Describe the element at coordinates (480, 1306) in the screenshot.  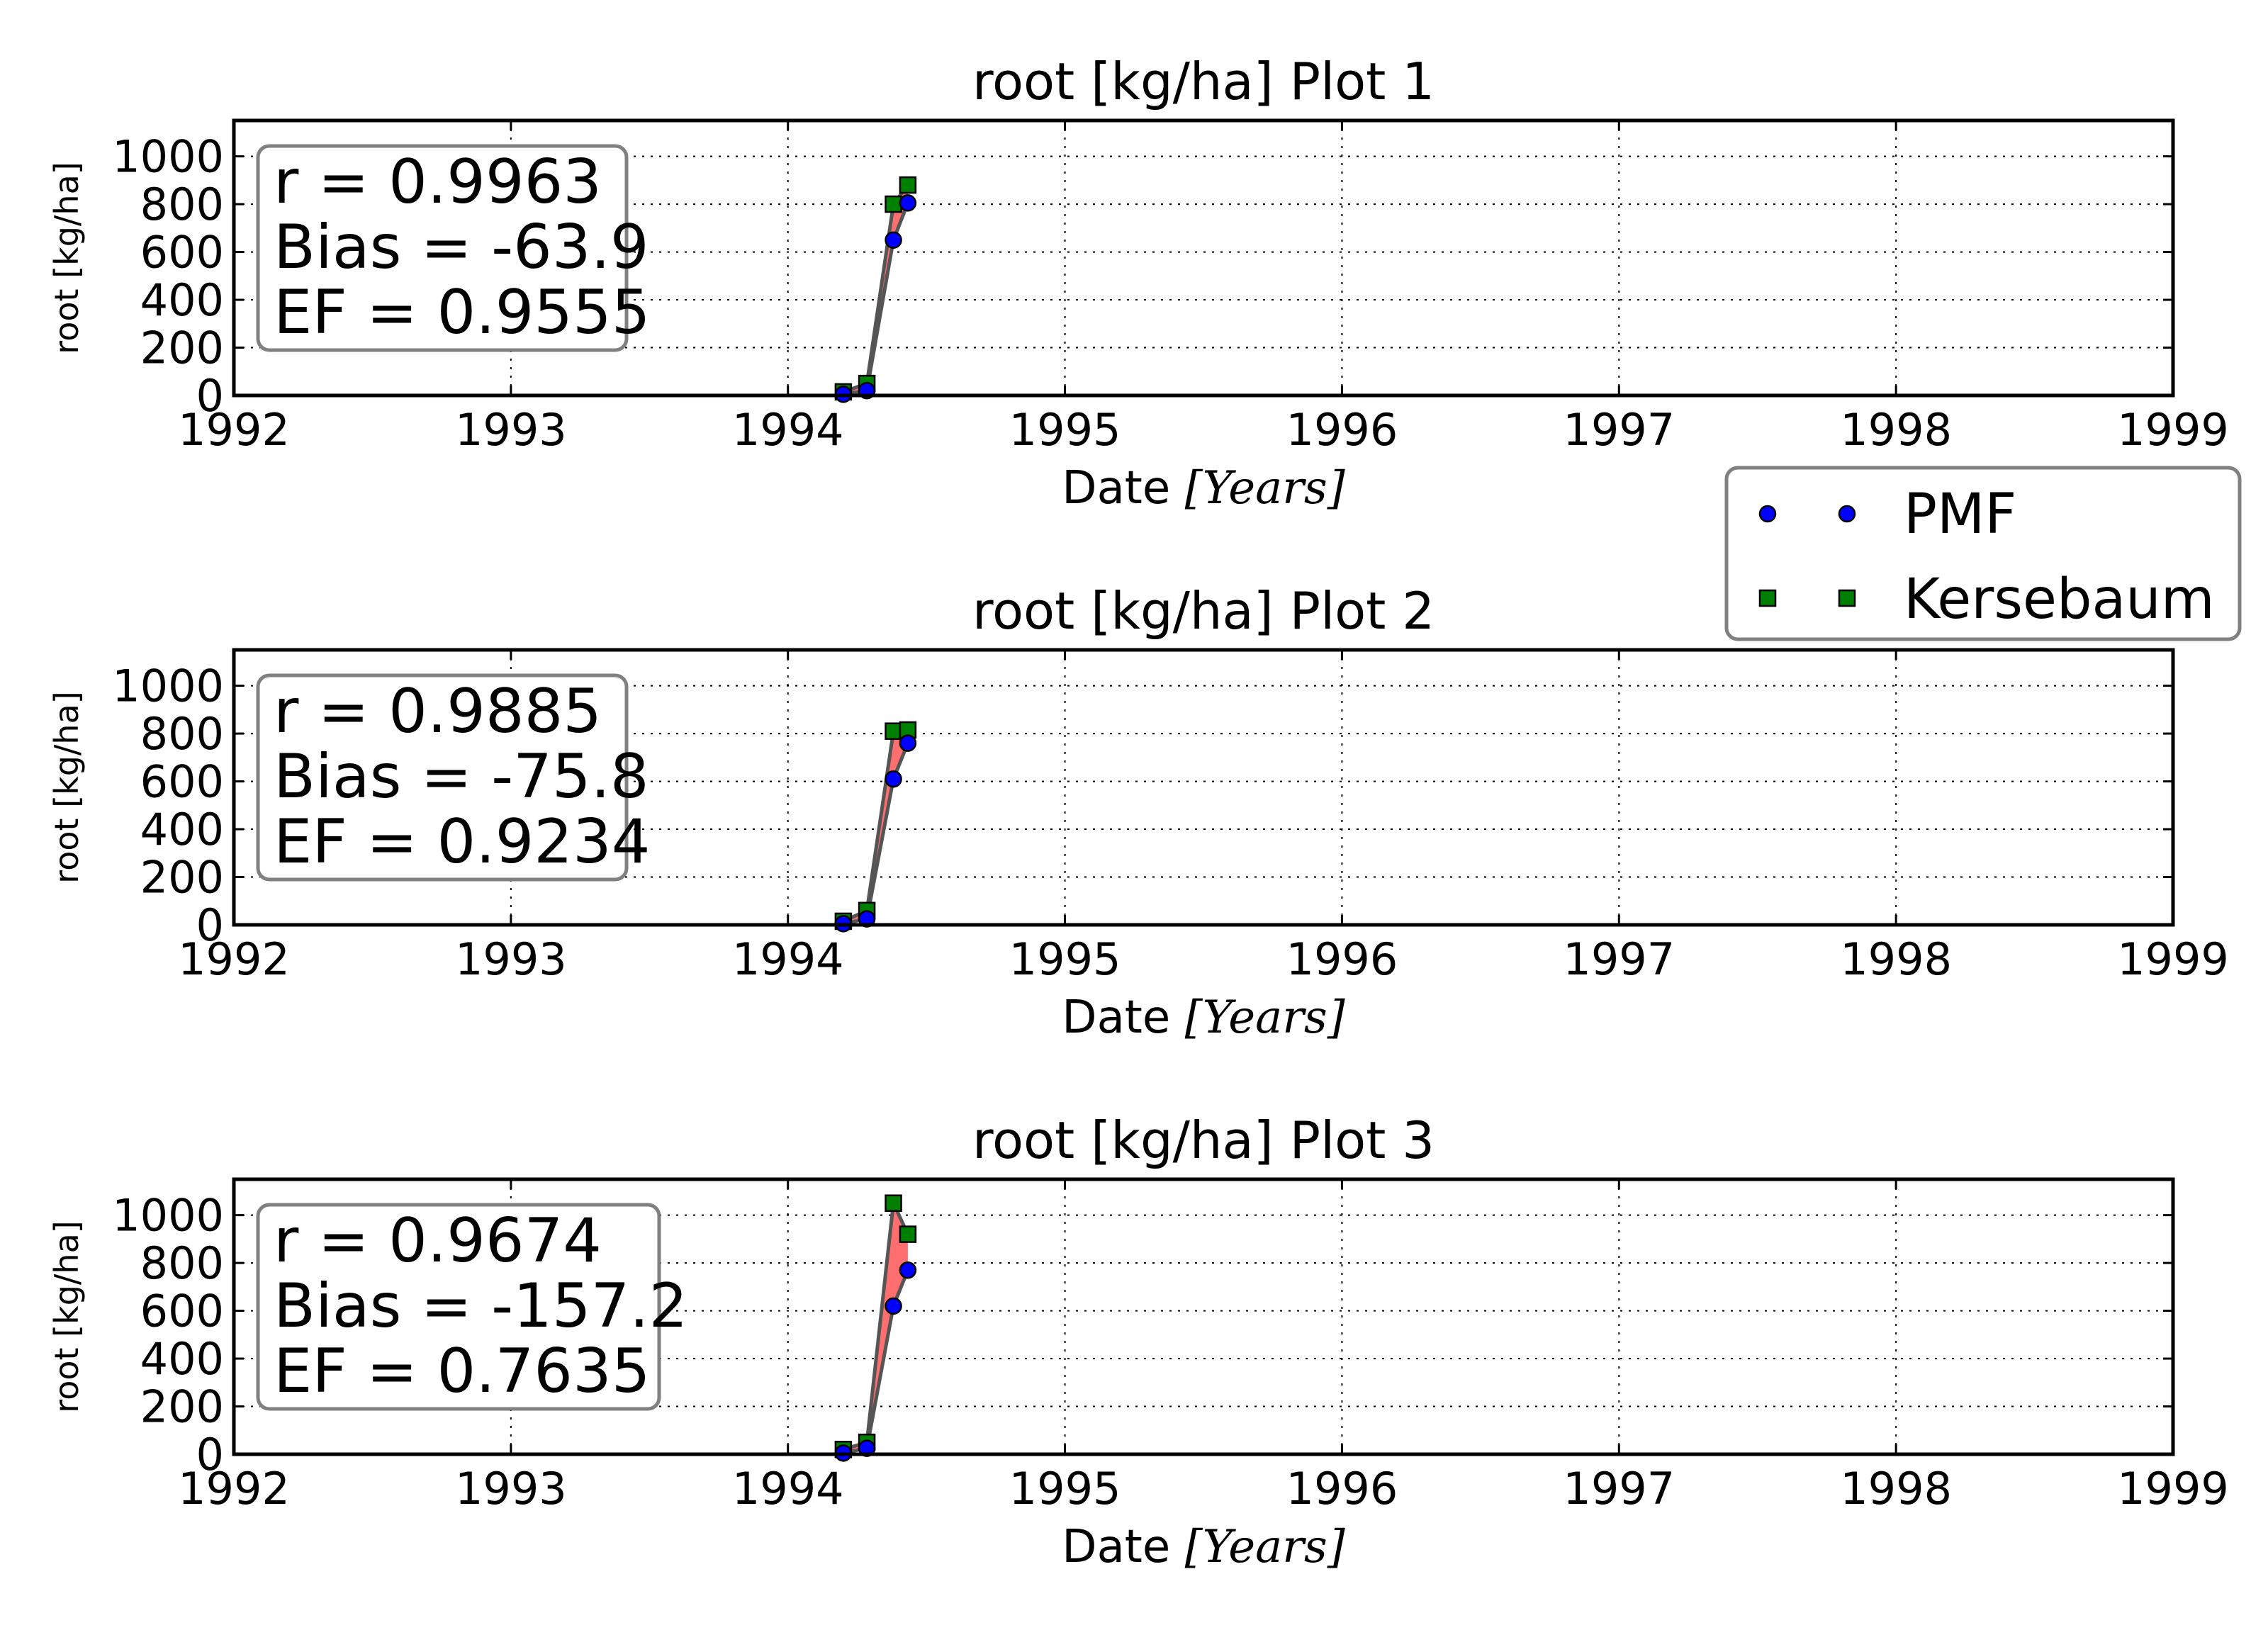
I see `stat-bias: Bias = -157.2` at that location.